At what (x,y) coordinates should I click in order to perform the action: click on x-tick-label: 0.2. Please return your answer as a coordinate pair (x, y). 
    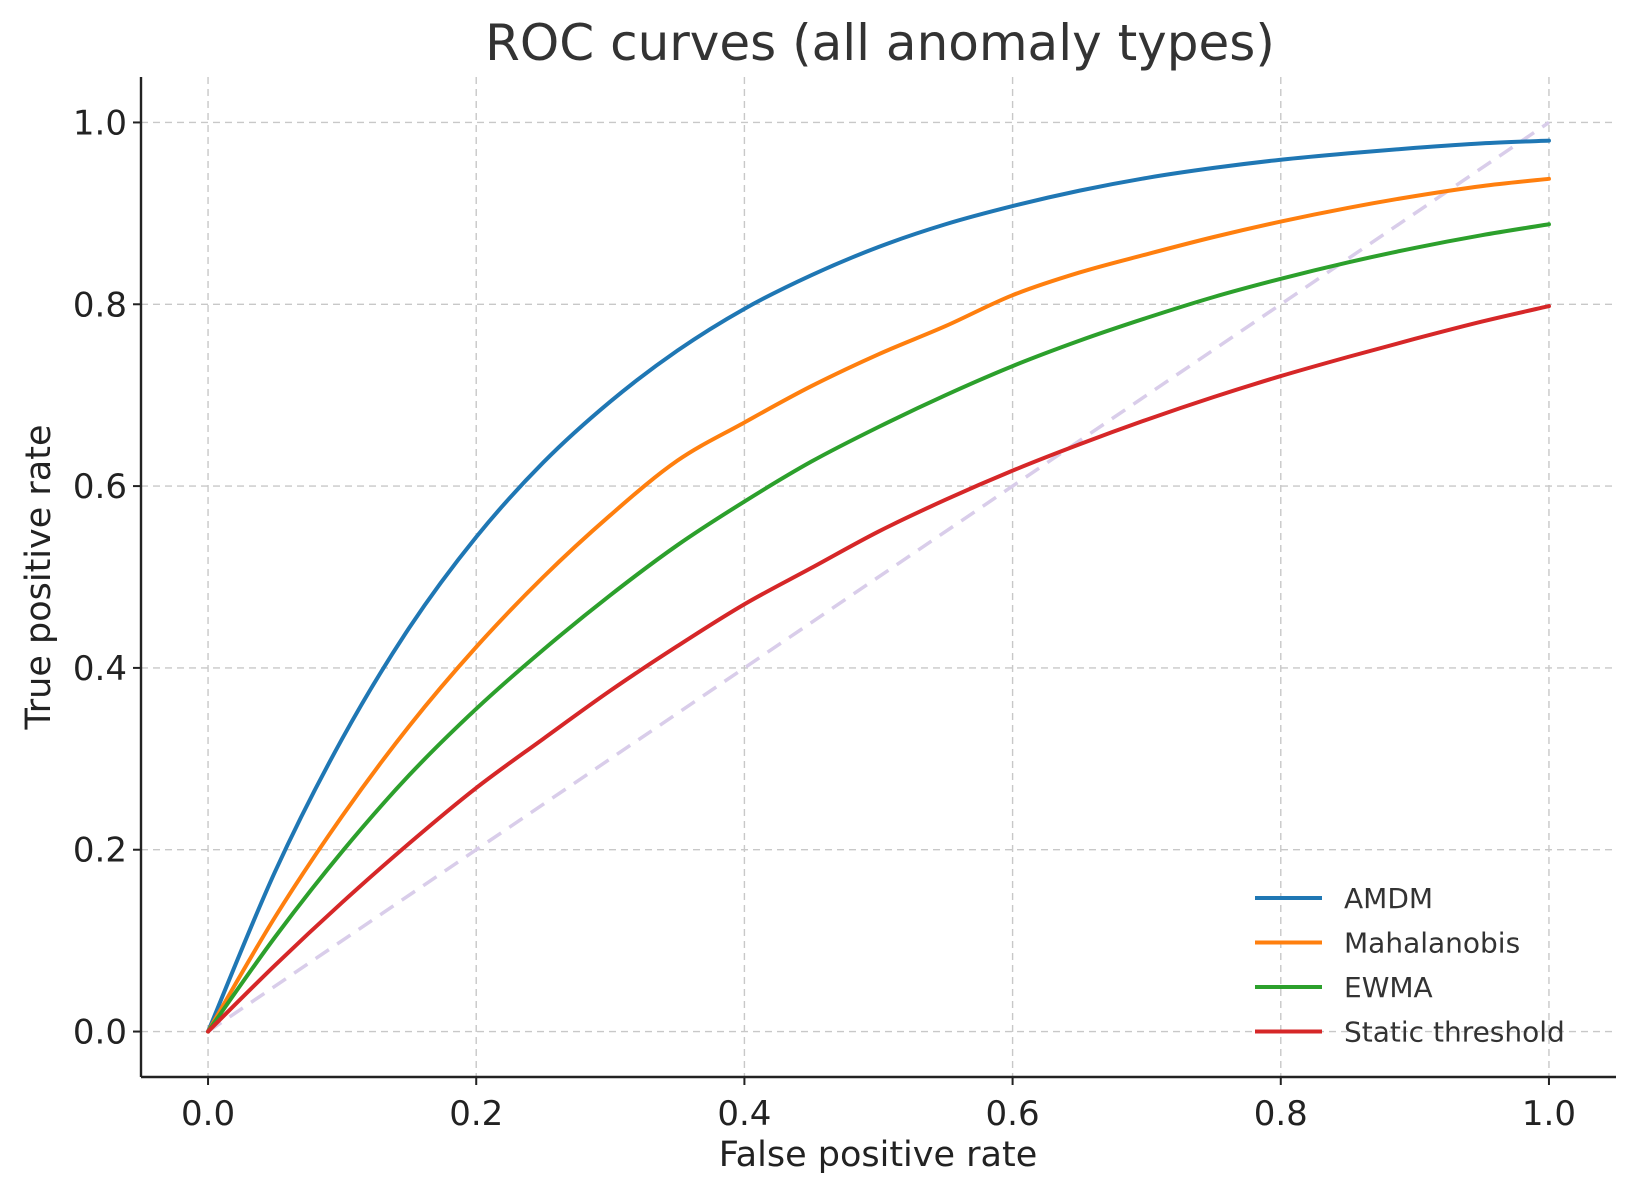
    Looking at the image, I should click on (476, 1114).